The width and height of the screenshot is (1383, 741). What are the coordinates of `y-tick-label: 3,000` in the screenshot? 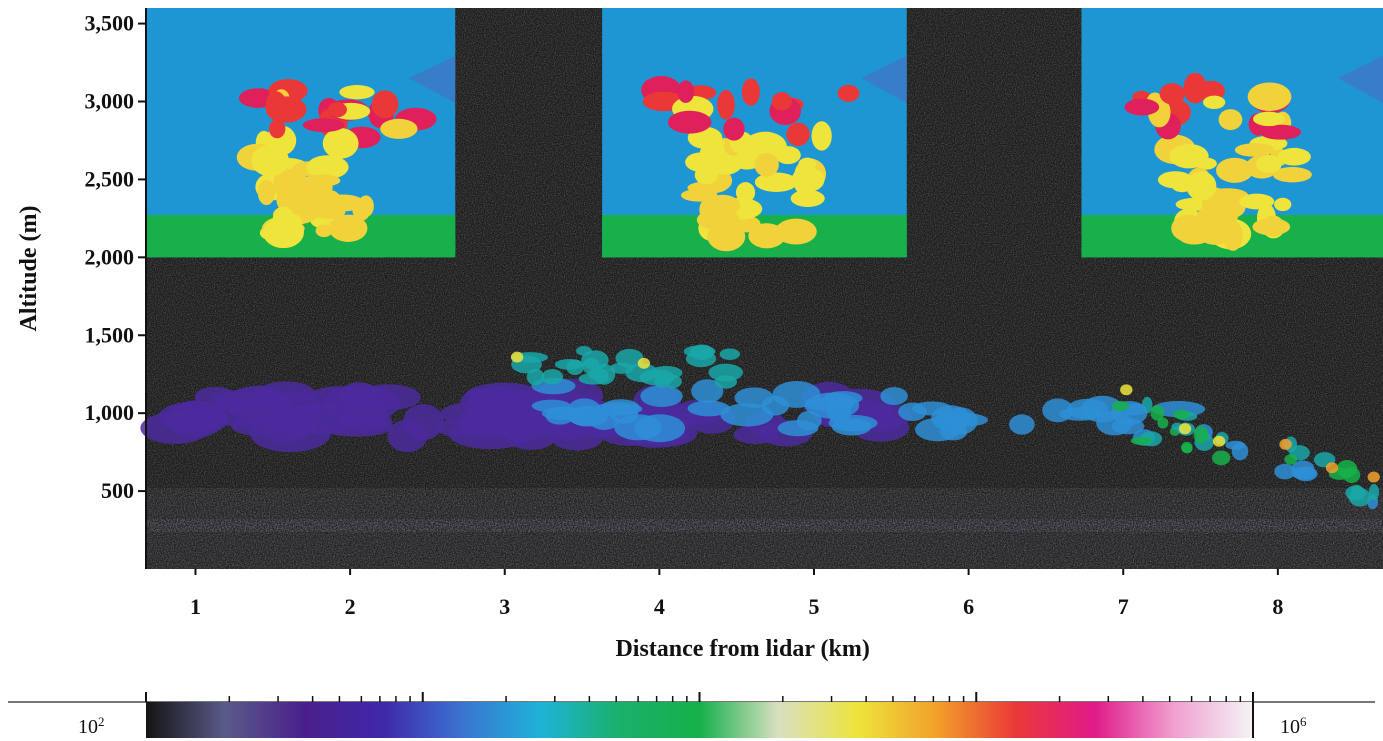 It's located at (110, 101).